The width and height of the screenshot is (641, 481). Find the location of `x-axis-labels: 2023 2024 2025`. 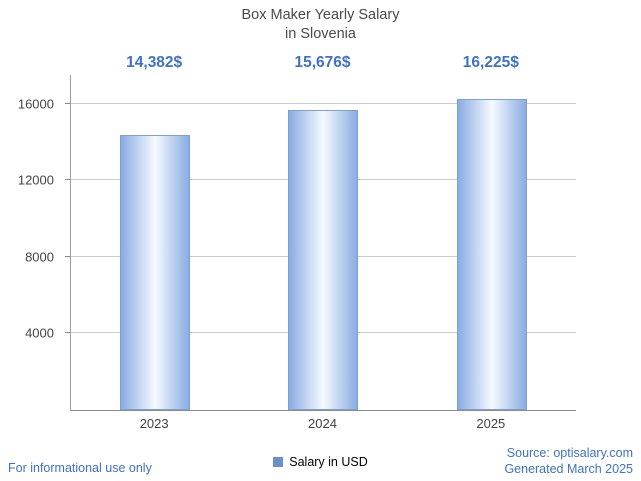

x-axis-labels: 2023 2024 2025 is located at coordinates (322, 423).